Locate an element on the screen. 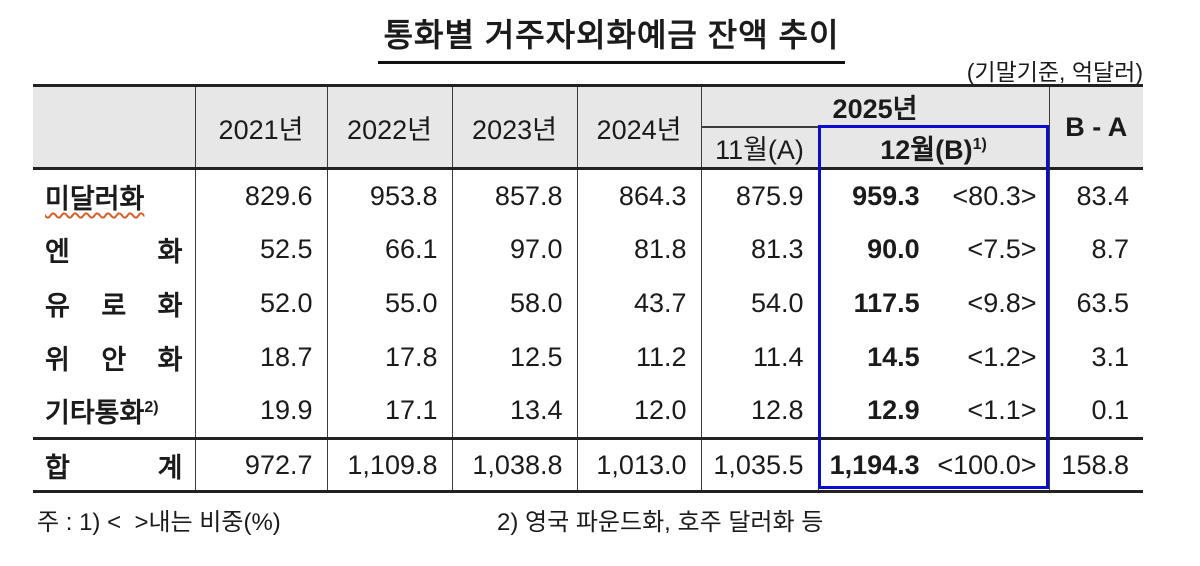 This screenshot has height=566, width=1200. cell-other-2022: 17.1 is located at coordinates (389, 411).